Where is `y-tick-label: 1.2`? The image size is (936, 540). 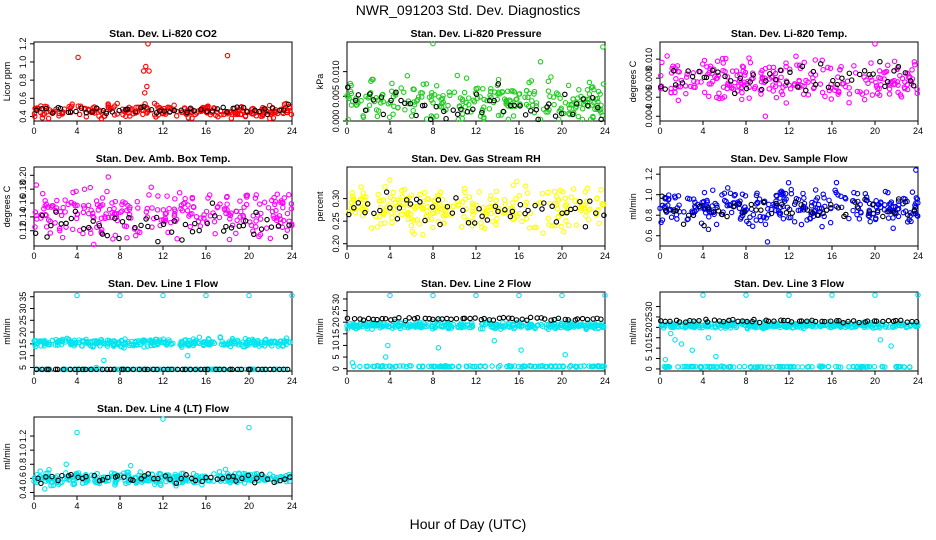 y-tick-label: 1.2 is located at coordinates (649, 174).